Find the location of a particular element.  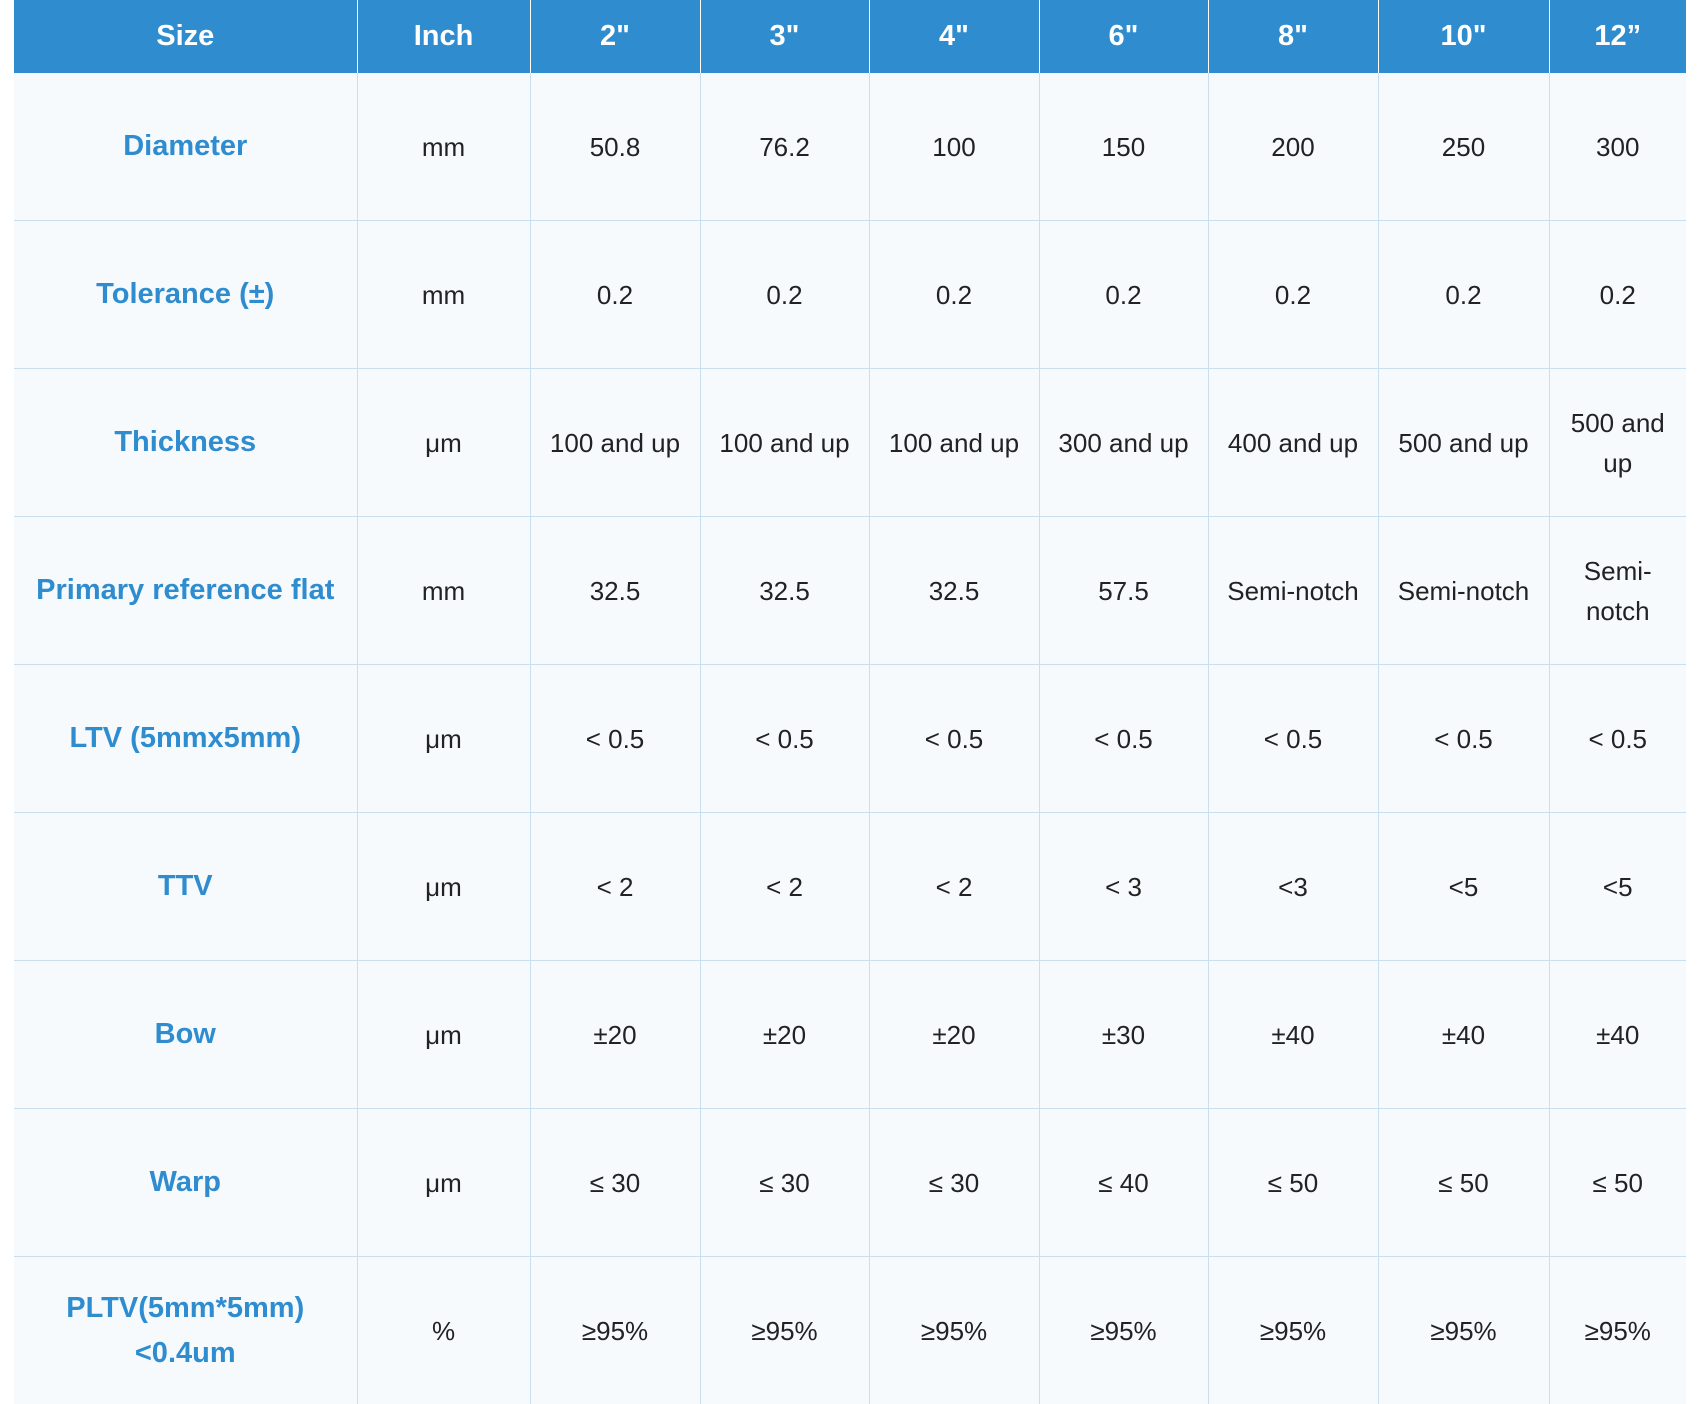

table-row: Bow μm ±20 ±20 ±20 ±30 ±40 ±40 ±40 is located at coordinates (850, 1034).